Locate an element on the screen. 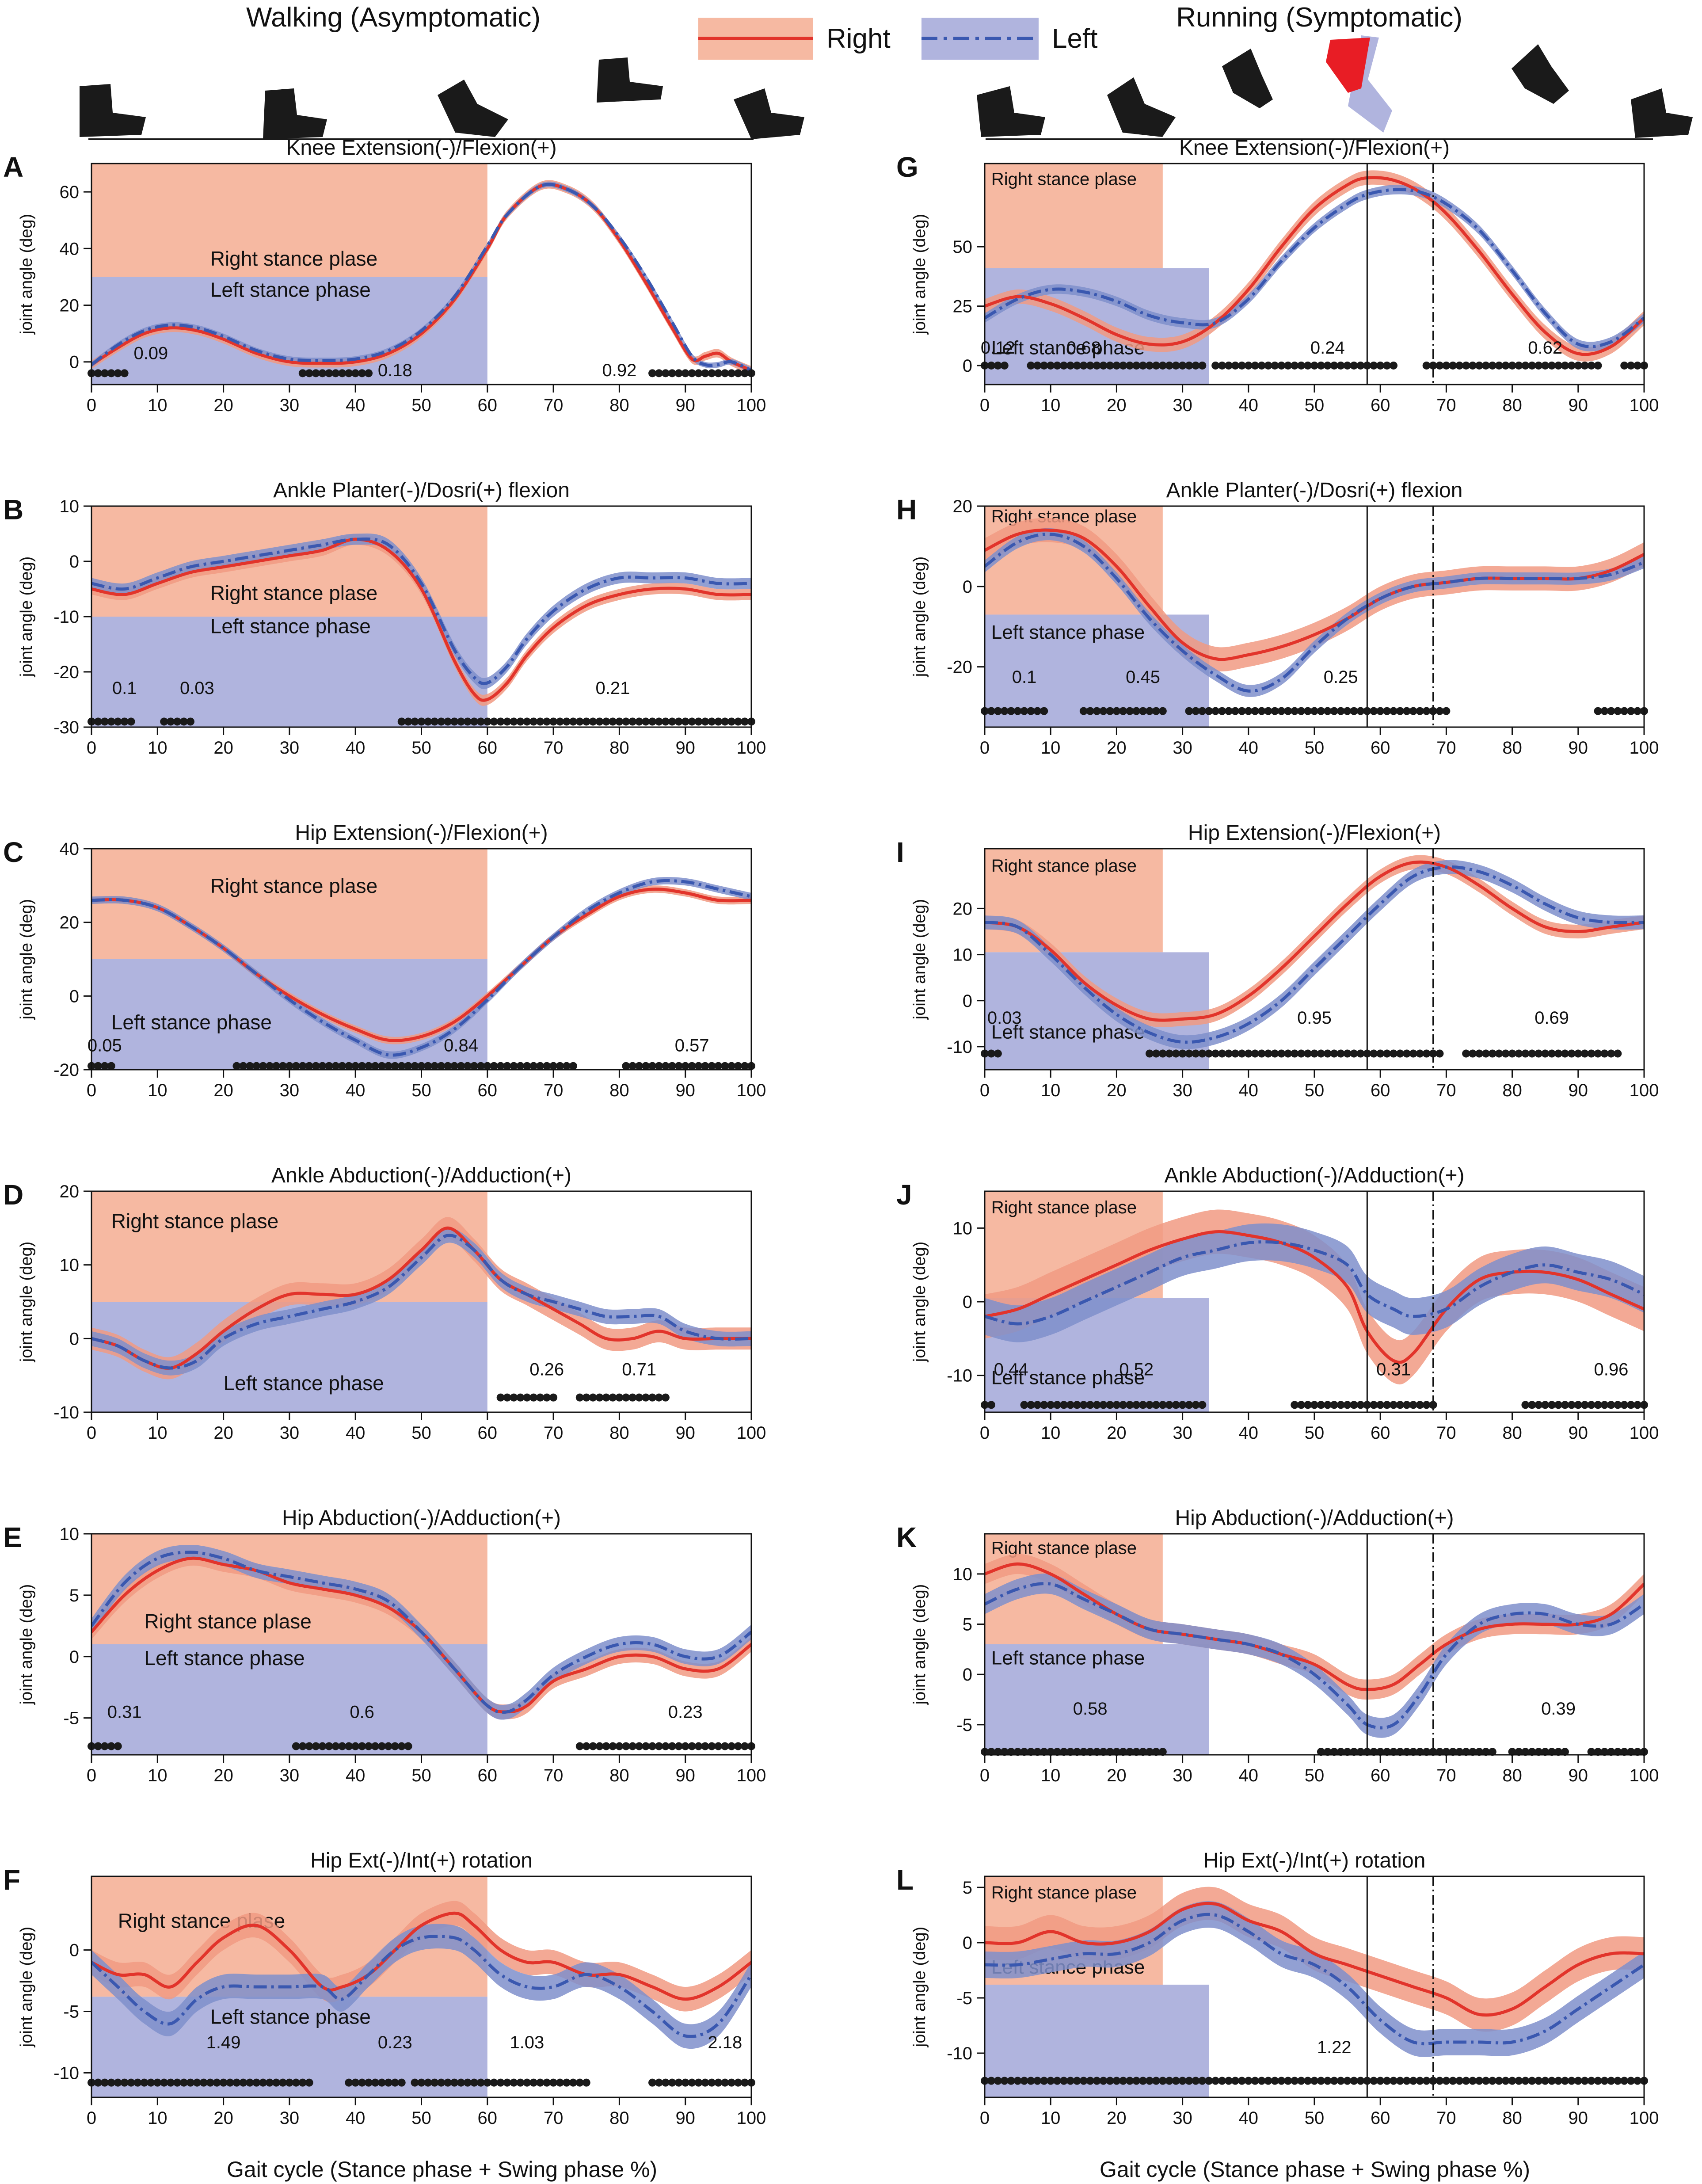 The height and width of the screenshot is (2184, 1702). x-tick-label: 80 is located at coordinates (619, 1775).